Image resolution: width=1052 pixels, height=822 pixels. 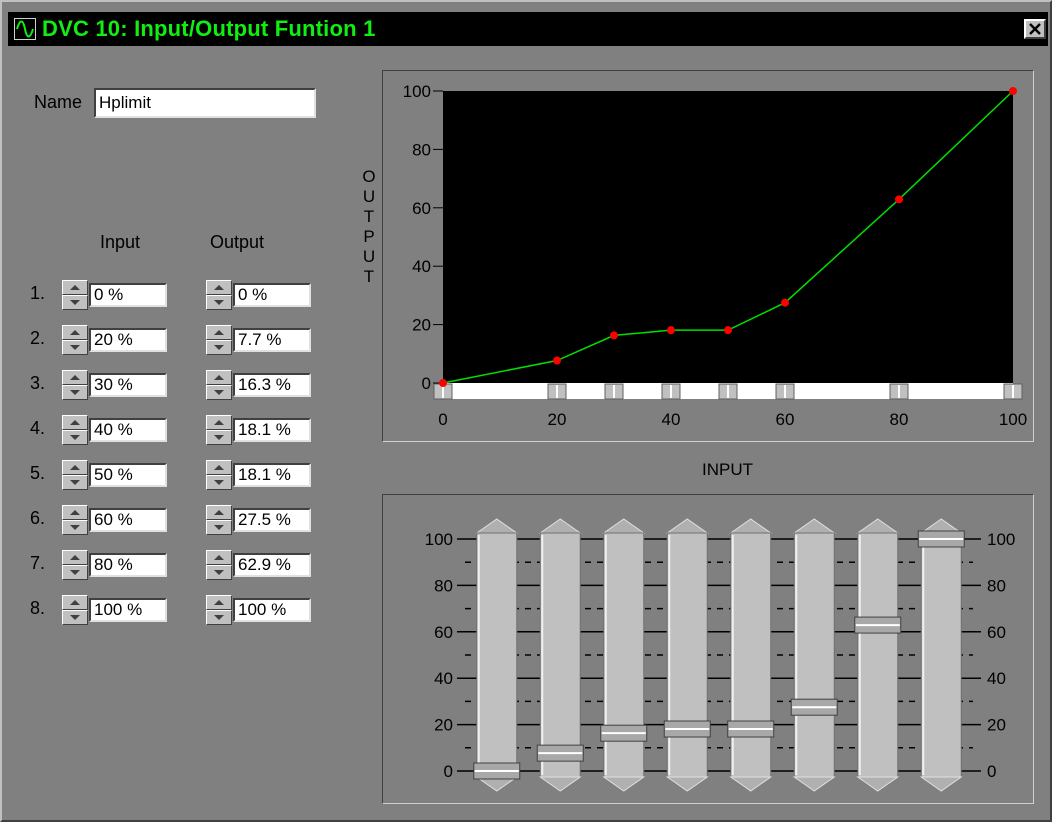 I want to click on output-value-field: 0 %, so click(x=272, y=295).